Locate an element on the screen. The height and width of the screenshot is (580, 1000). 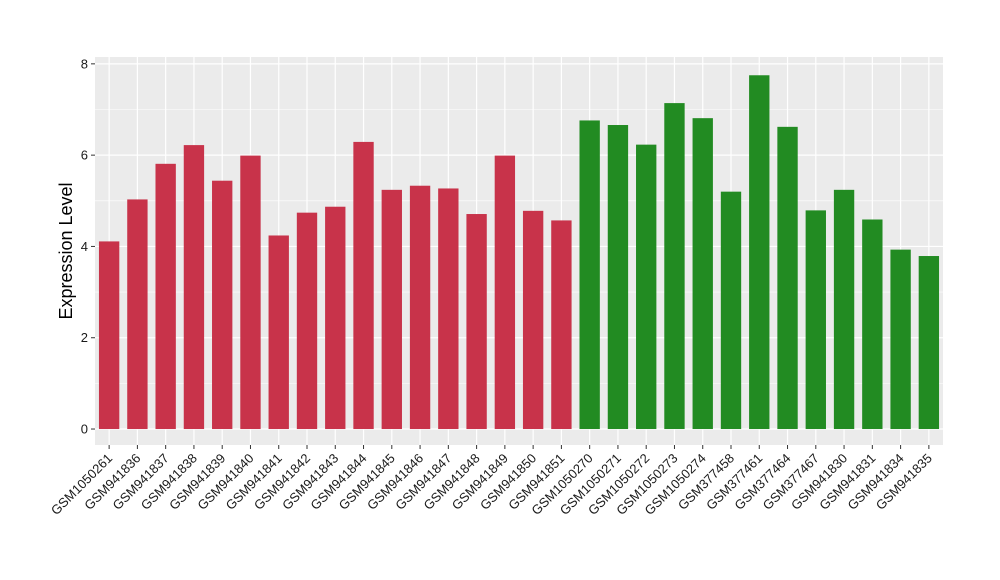
bar-gsm941836 is located at coordinates (137, 314).